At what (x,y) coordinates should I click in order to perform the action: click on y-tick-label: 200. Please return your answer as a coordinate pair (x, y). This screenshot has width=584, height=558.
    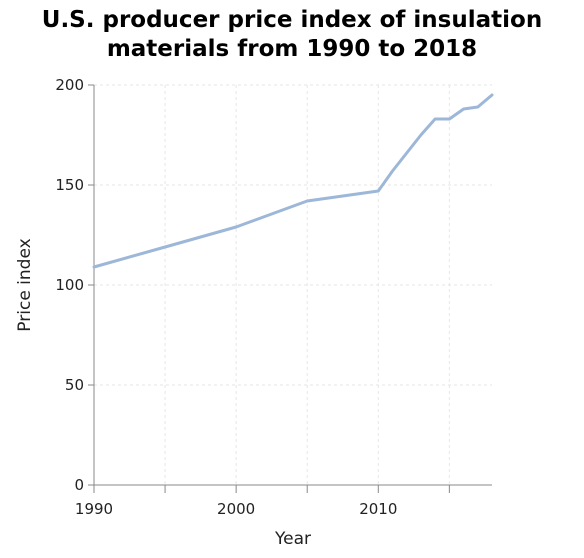
    Looking at the image, I should click on (69, 85).